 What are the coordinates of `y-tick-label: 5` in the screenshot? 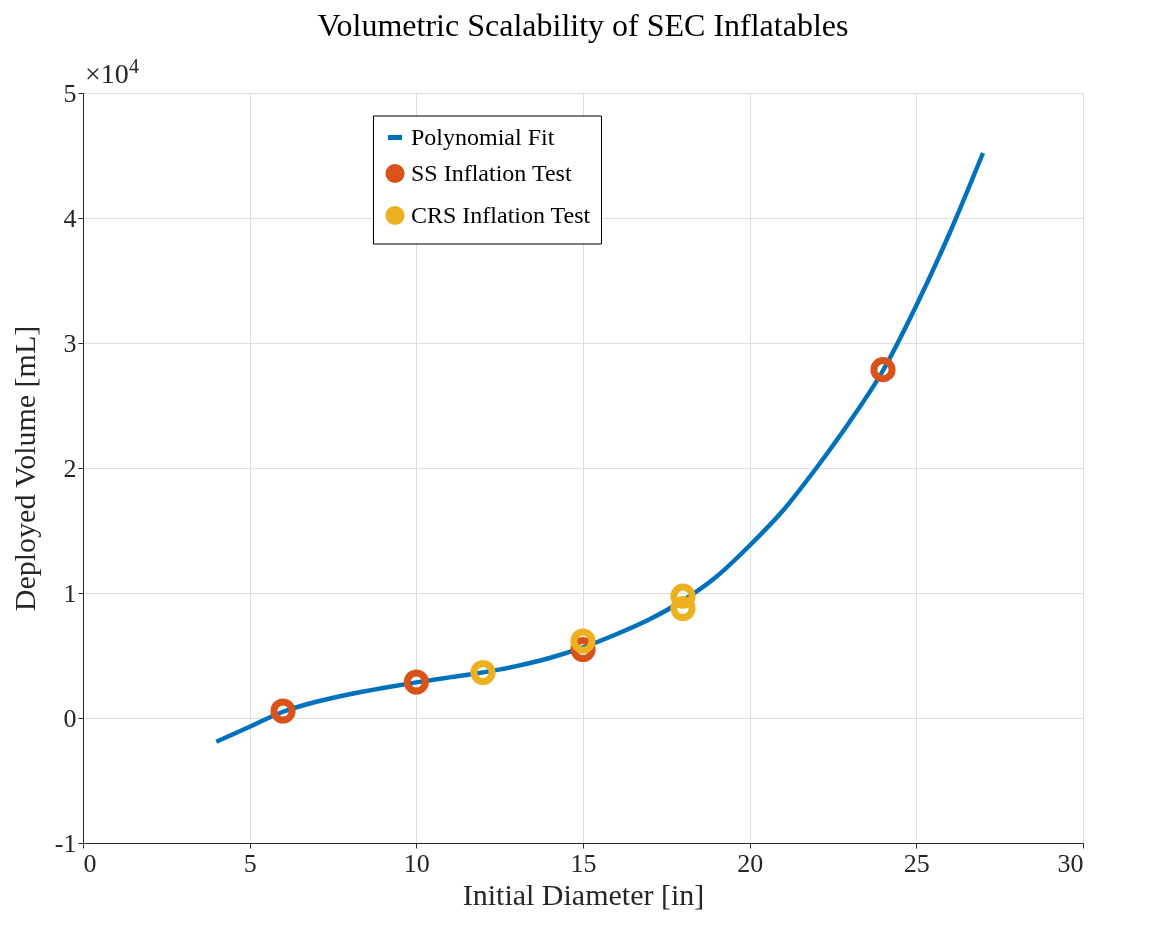 It's located at (70, 93).